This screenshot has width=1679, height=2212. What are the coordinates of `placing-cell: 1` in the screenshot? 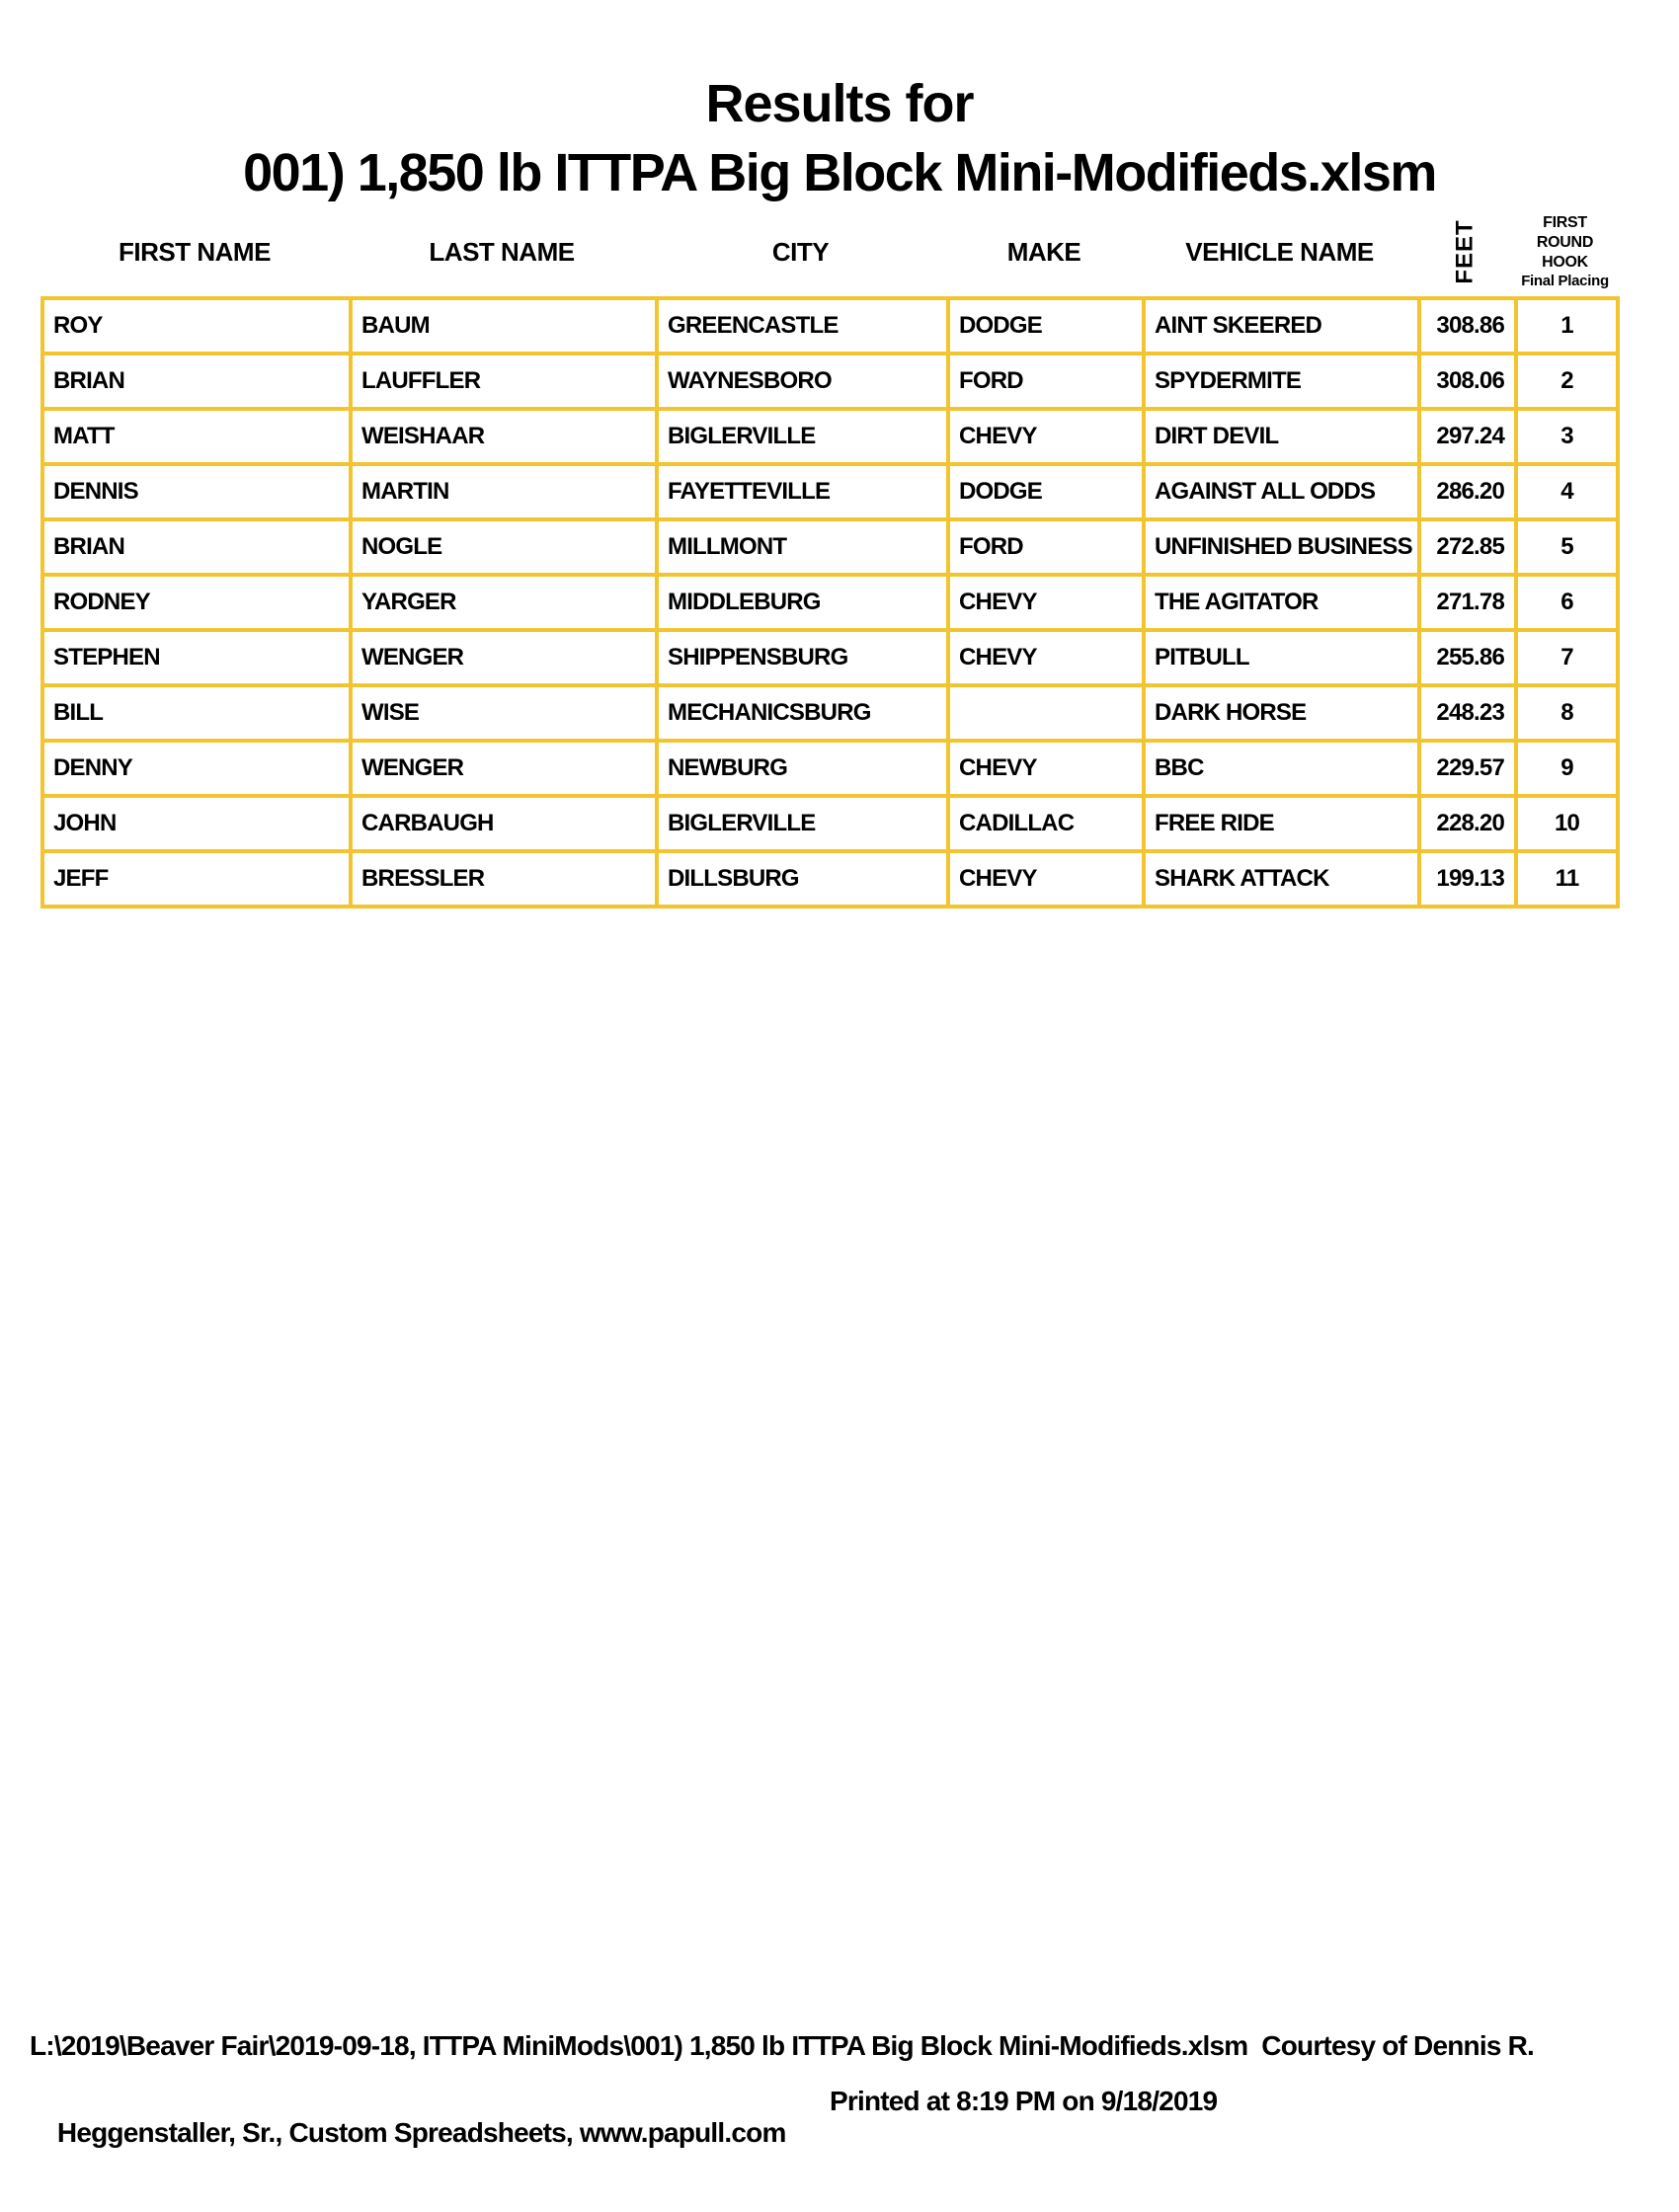 It's located at (1567, 326).